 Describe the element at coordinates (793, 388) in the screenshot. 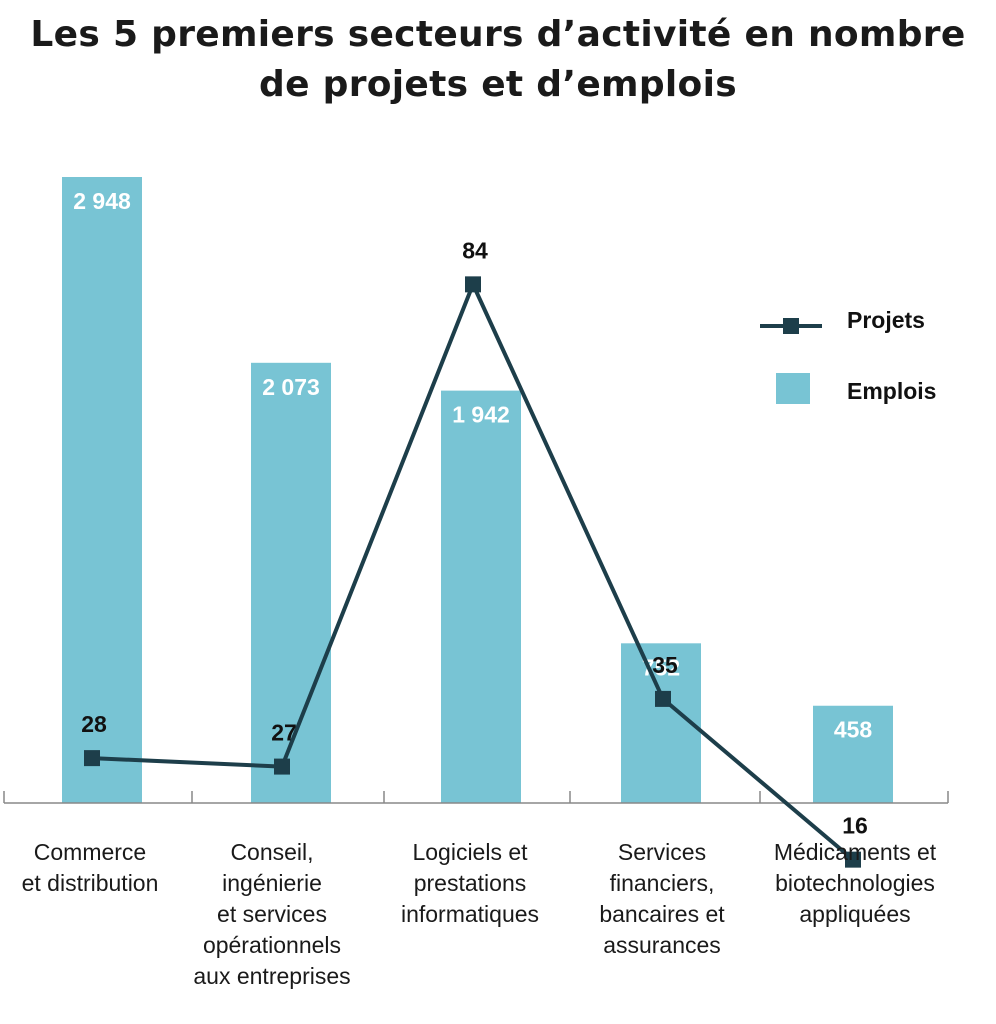

I see `legend-emplois-swatch-icon` at that location.